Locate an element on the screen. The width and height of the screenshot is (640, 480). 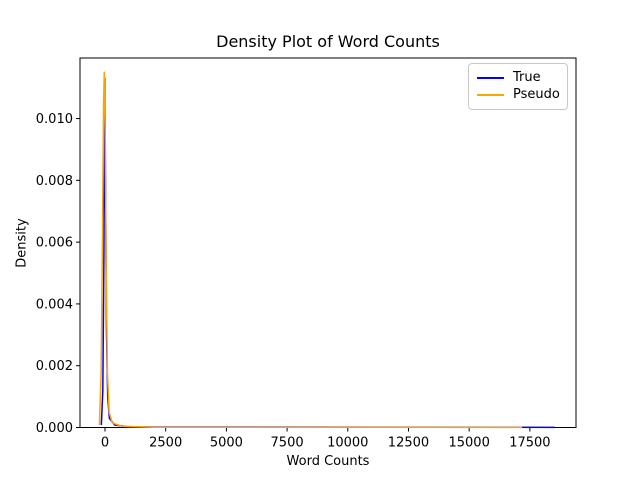
legend-item-true: True is located at coordinates (519, 78).